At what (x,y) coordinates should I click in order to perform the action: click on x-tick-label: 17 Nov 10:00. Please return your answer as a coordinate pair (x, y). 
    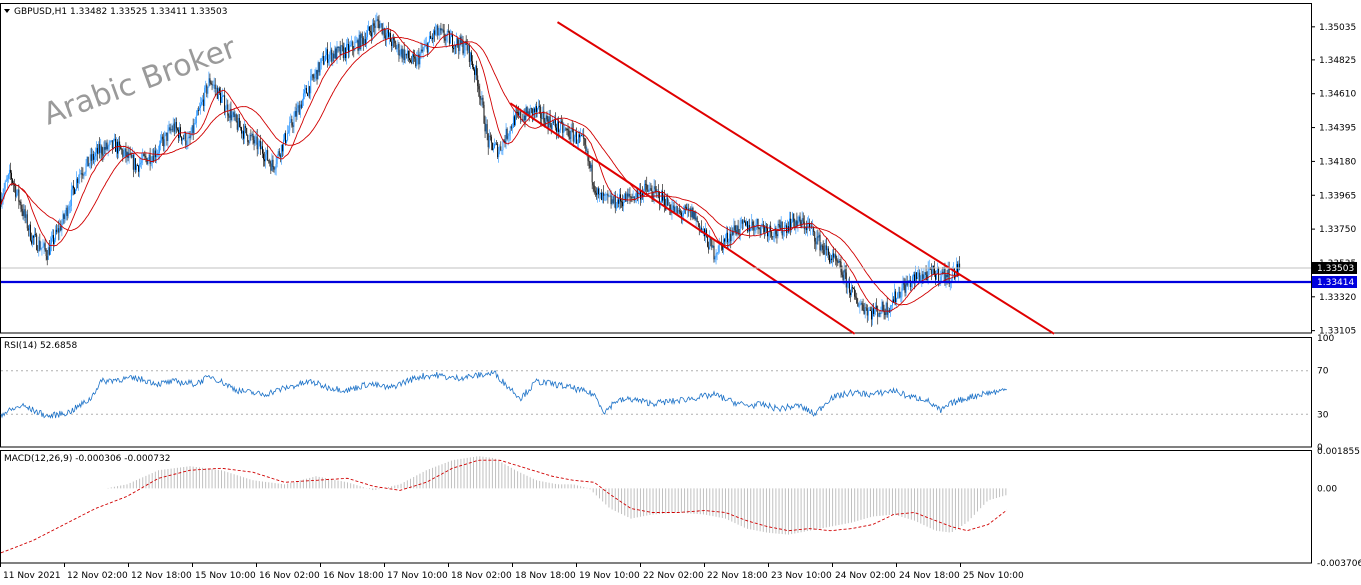
    Looking at the image, I should click on (417, 576).